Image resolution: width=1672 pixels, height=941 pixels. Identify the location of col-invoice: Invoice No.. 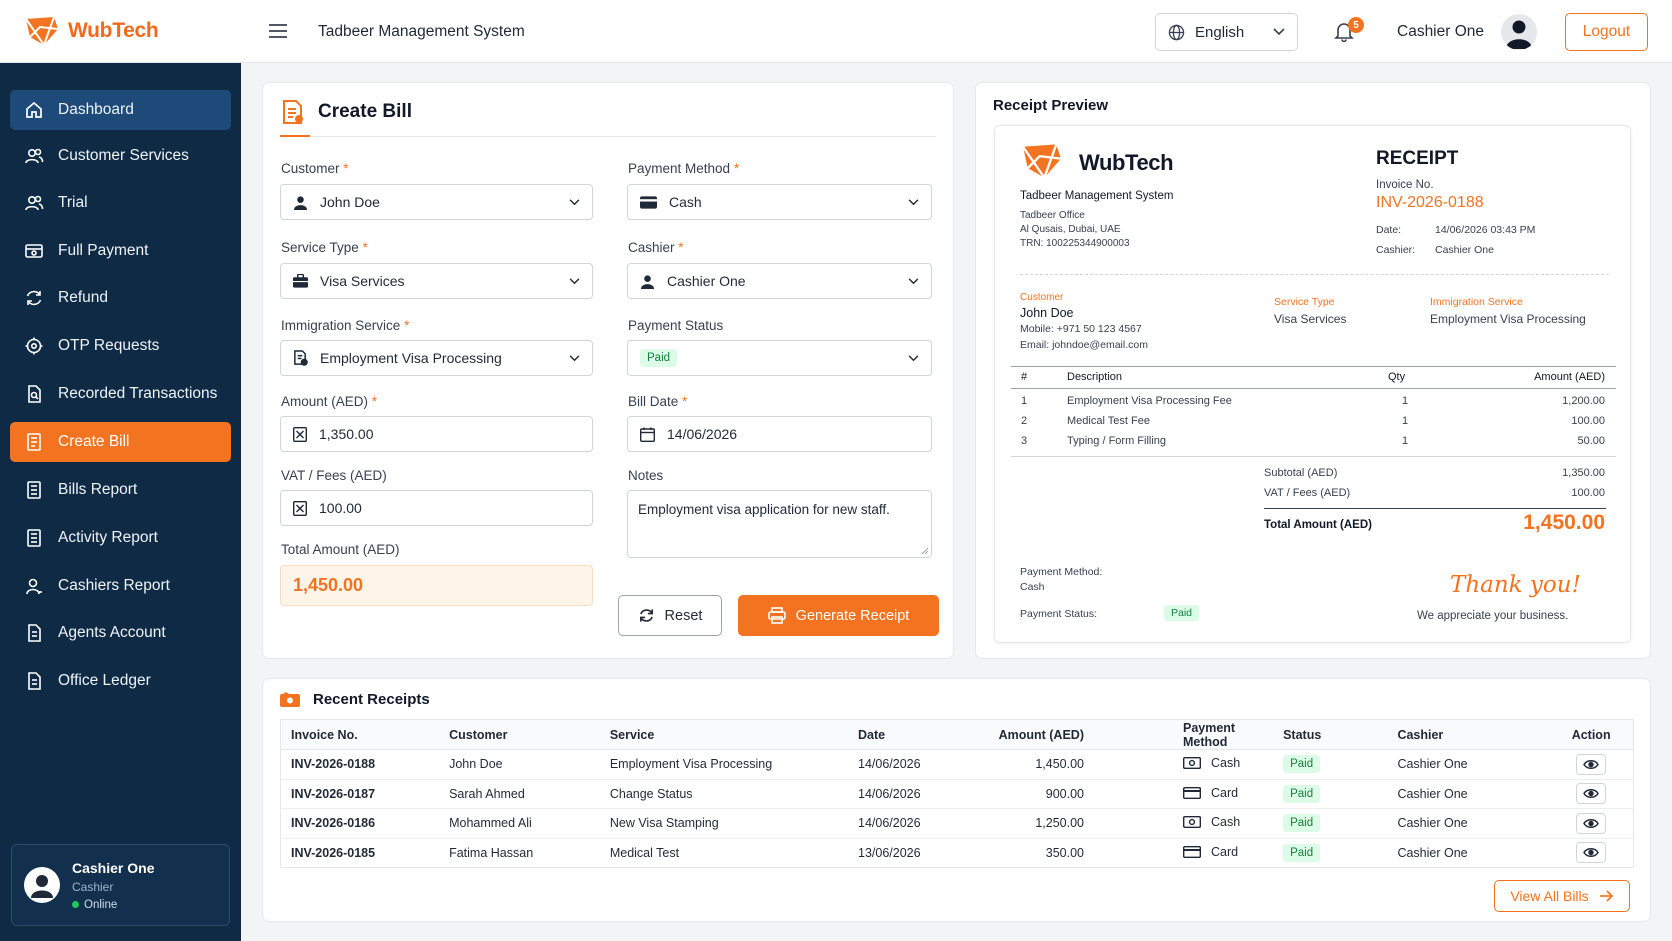
(360, 734).